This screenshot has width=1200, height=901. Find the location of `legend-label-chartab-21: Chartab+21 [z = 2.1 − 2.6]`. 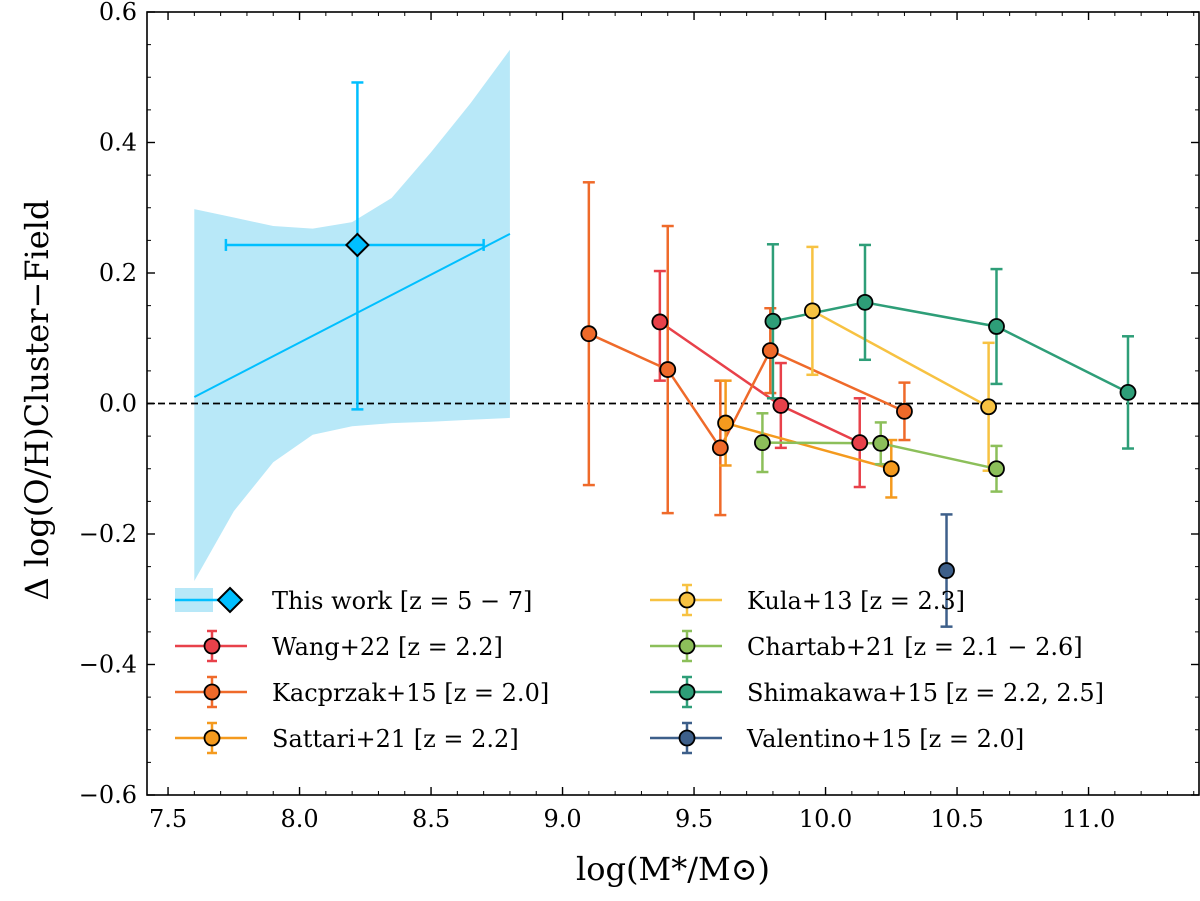

legend-label-chartab-21: Chartab+21 [z = 2.1 − 2.6] is located at coordinates (915, 647).